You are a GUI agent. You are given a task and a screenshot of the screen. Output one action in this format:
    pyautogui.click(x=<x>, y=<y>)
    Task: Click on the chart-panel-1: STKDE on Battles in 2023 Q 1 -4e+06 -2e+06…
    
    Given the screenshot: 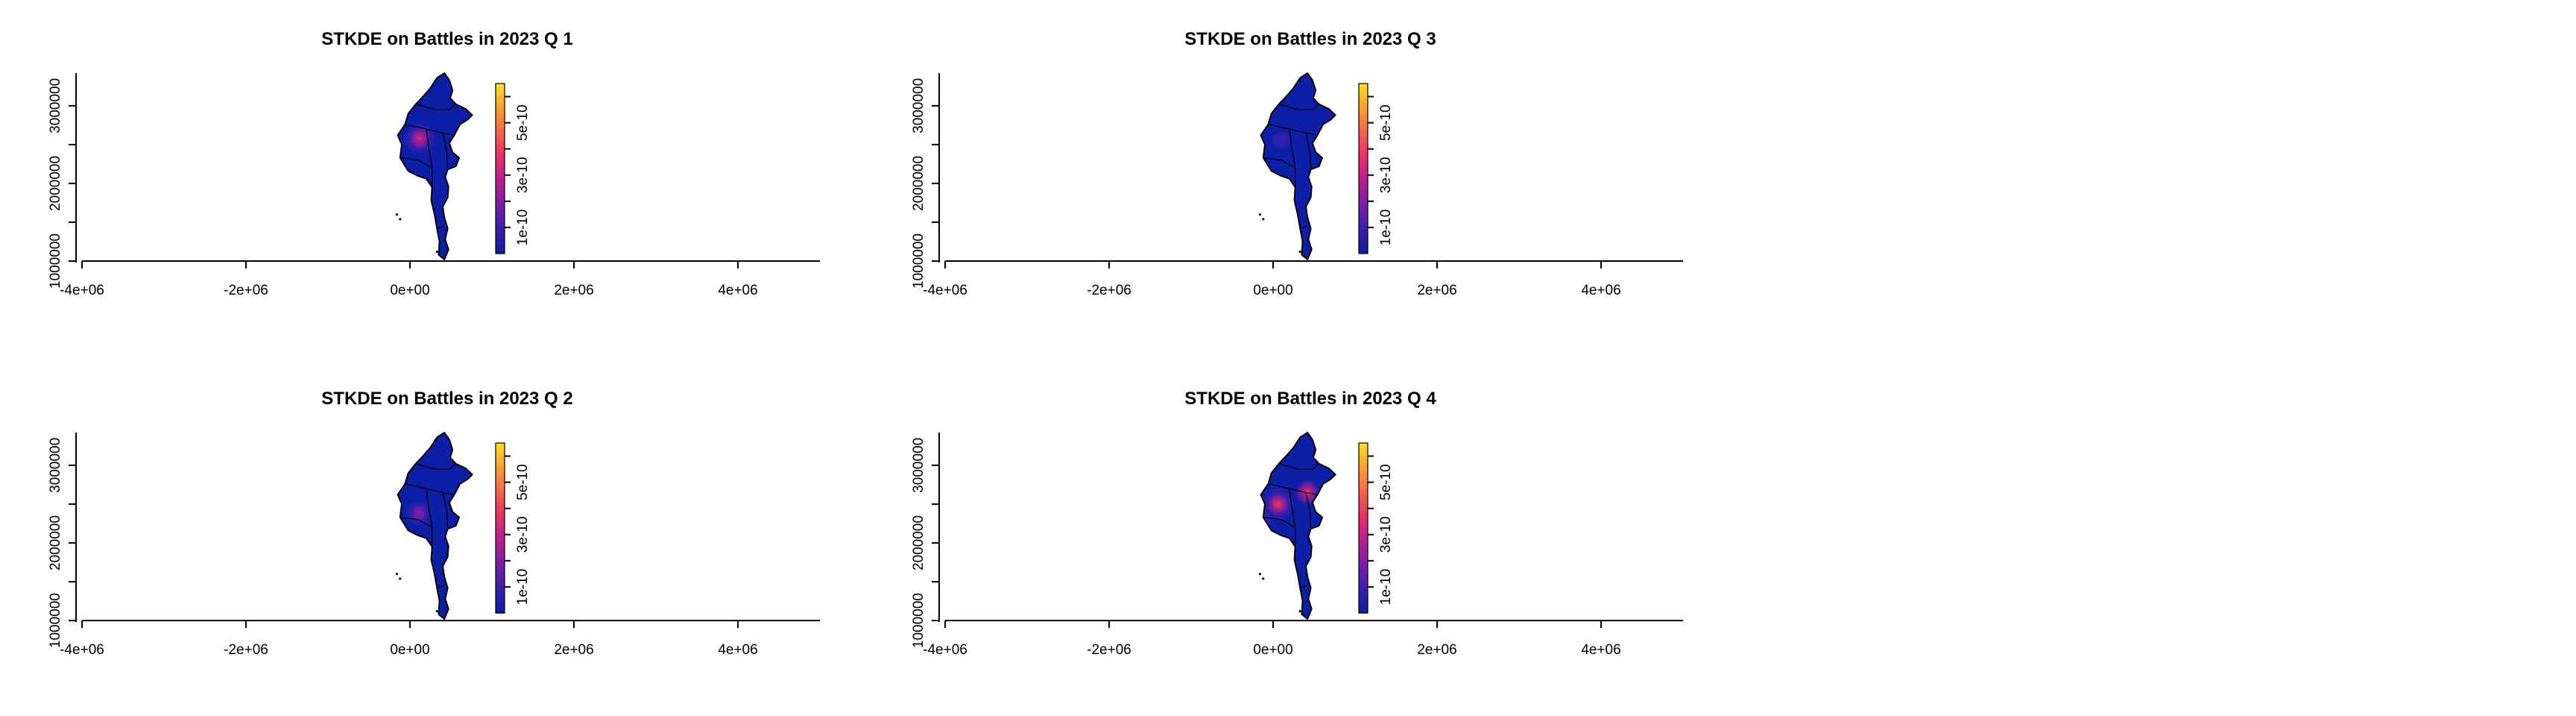 What is the action you would take?
    pyautogui.click(x=434, y=163)
    